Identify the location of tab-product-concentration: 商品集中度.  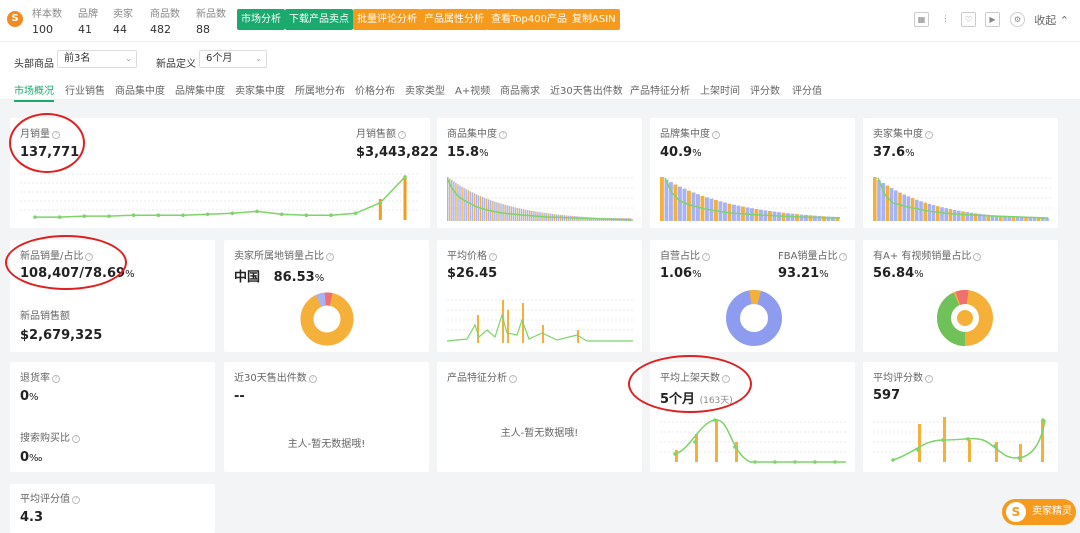
(140, 91).